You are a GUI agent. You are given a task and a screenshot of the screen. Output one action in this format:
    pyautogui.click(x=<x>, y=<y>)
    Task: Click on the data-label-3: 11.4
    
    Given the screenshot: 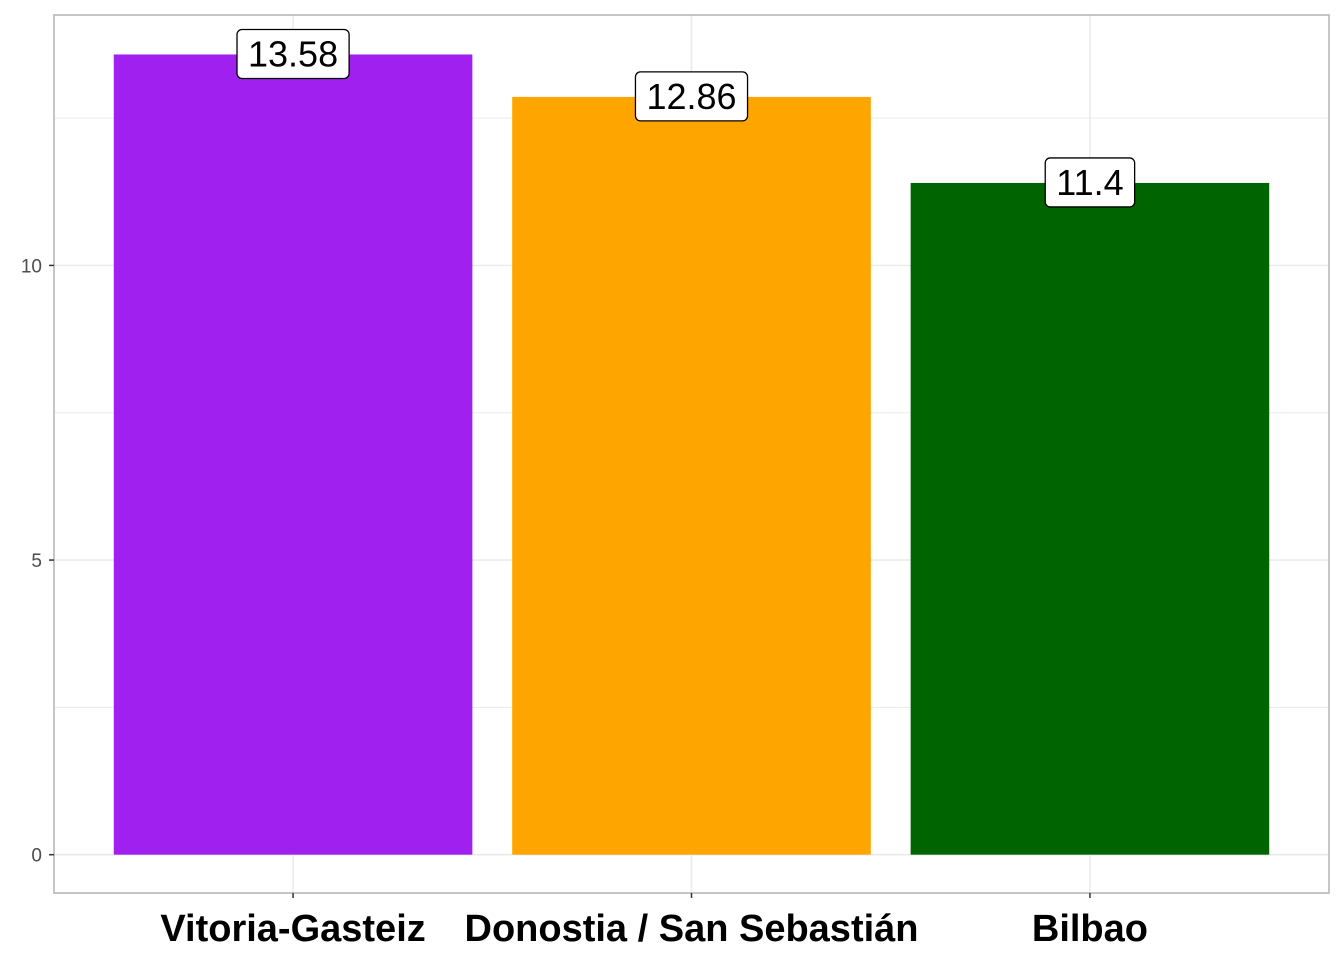 What is the action you would take?
    pyautogui.click(x=1090, y=182)
    